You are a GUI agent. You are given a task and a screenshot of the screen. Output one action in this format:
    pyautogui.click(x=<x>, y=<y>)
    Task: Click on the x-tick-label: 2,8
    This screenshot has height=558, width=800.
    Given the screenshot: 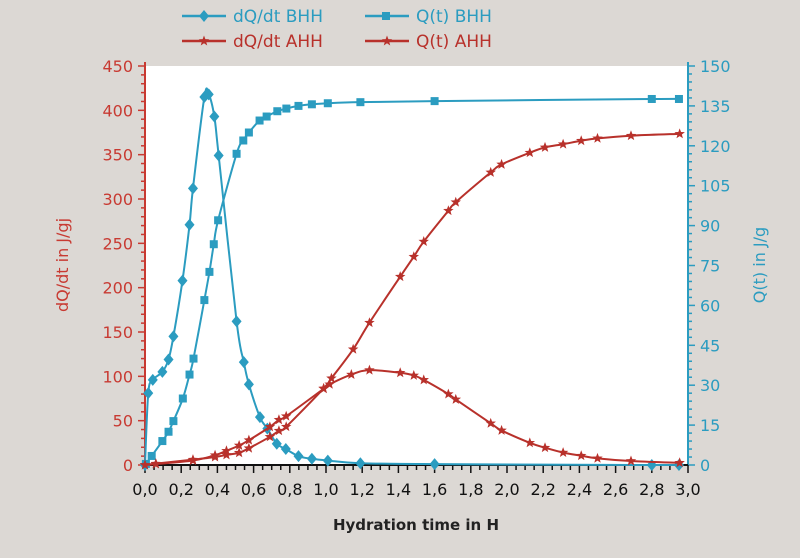 What is the action you would take?
    pyautogui.click(x=651, y=489)
    